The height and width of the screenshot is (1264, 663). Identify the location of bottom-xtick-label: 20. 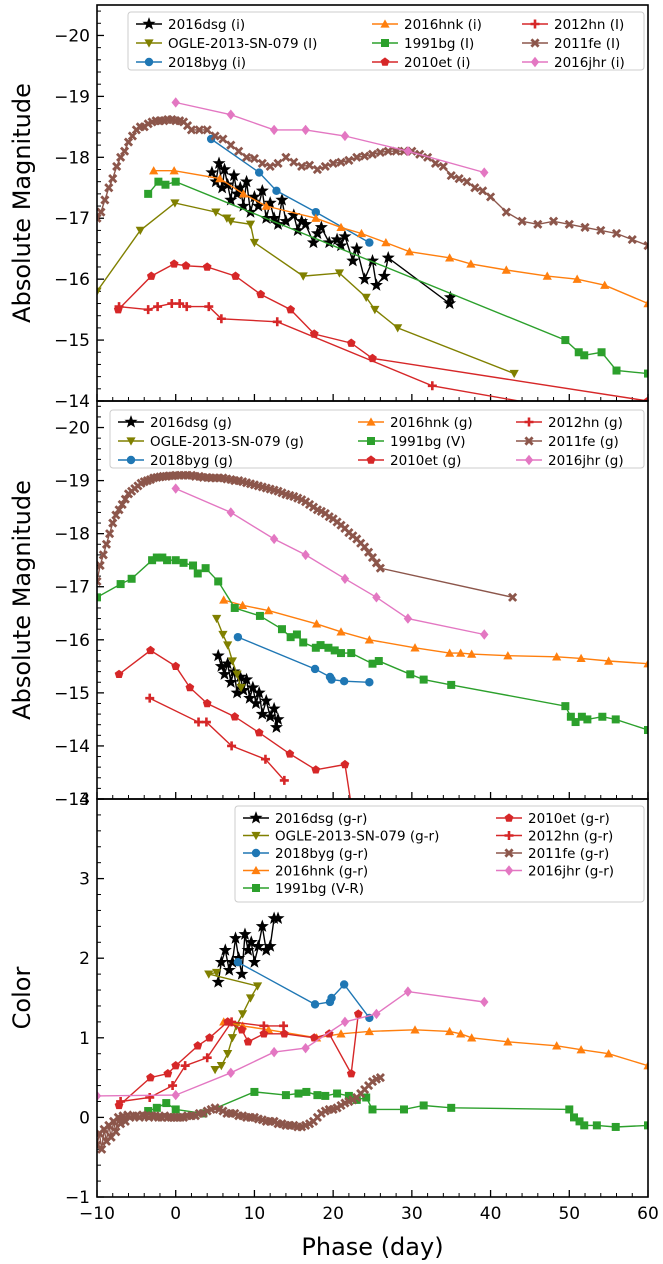
(333, 1214).